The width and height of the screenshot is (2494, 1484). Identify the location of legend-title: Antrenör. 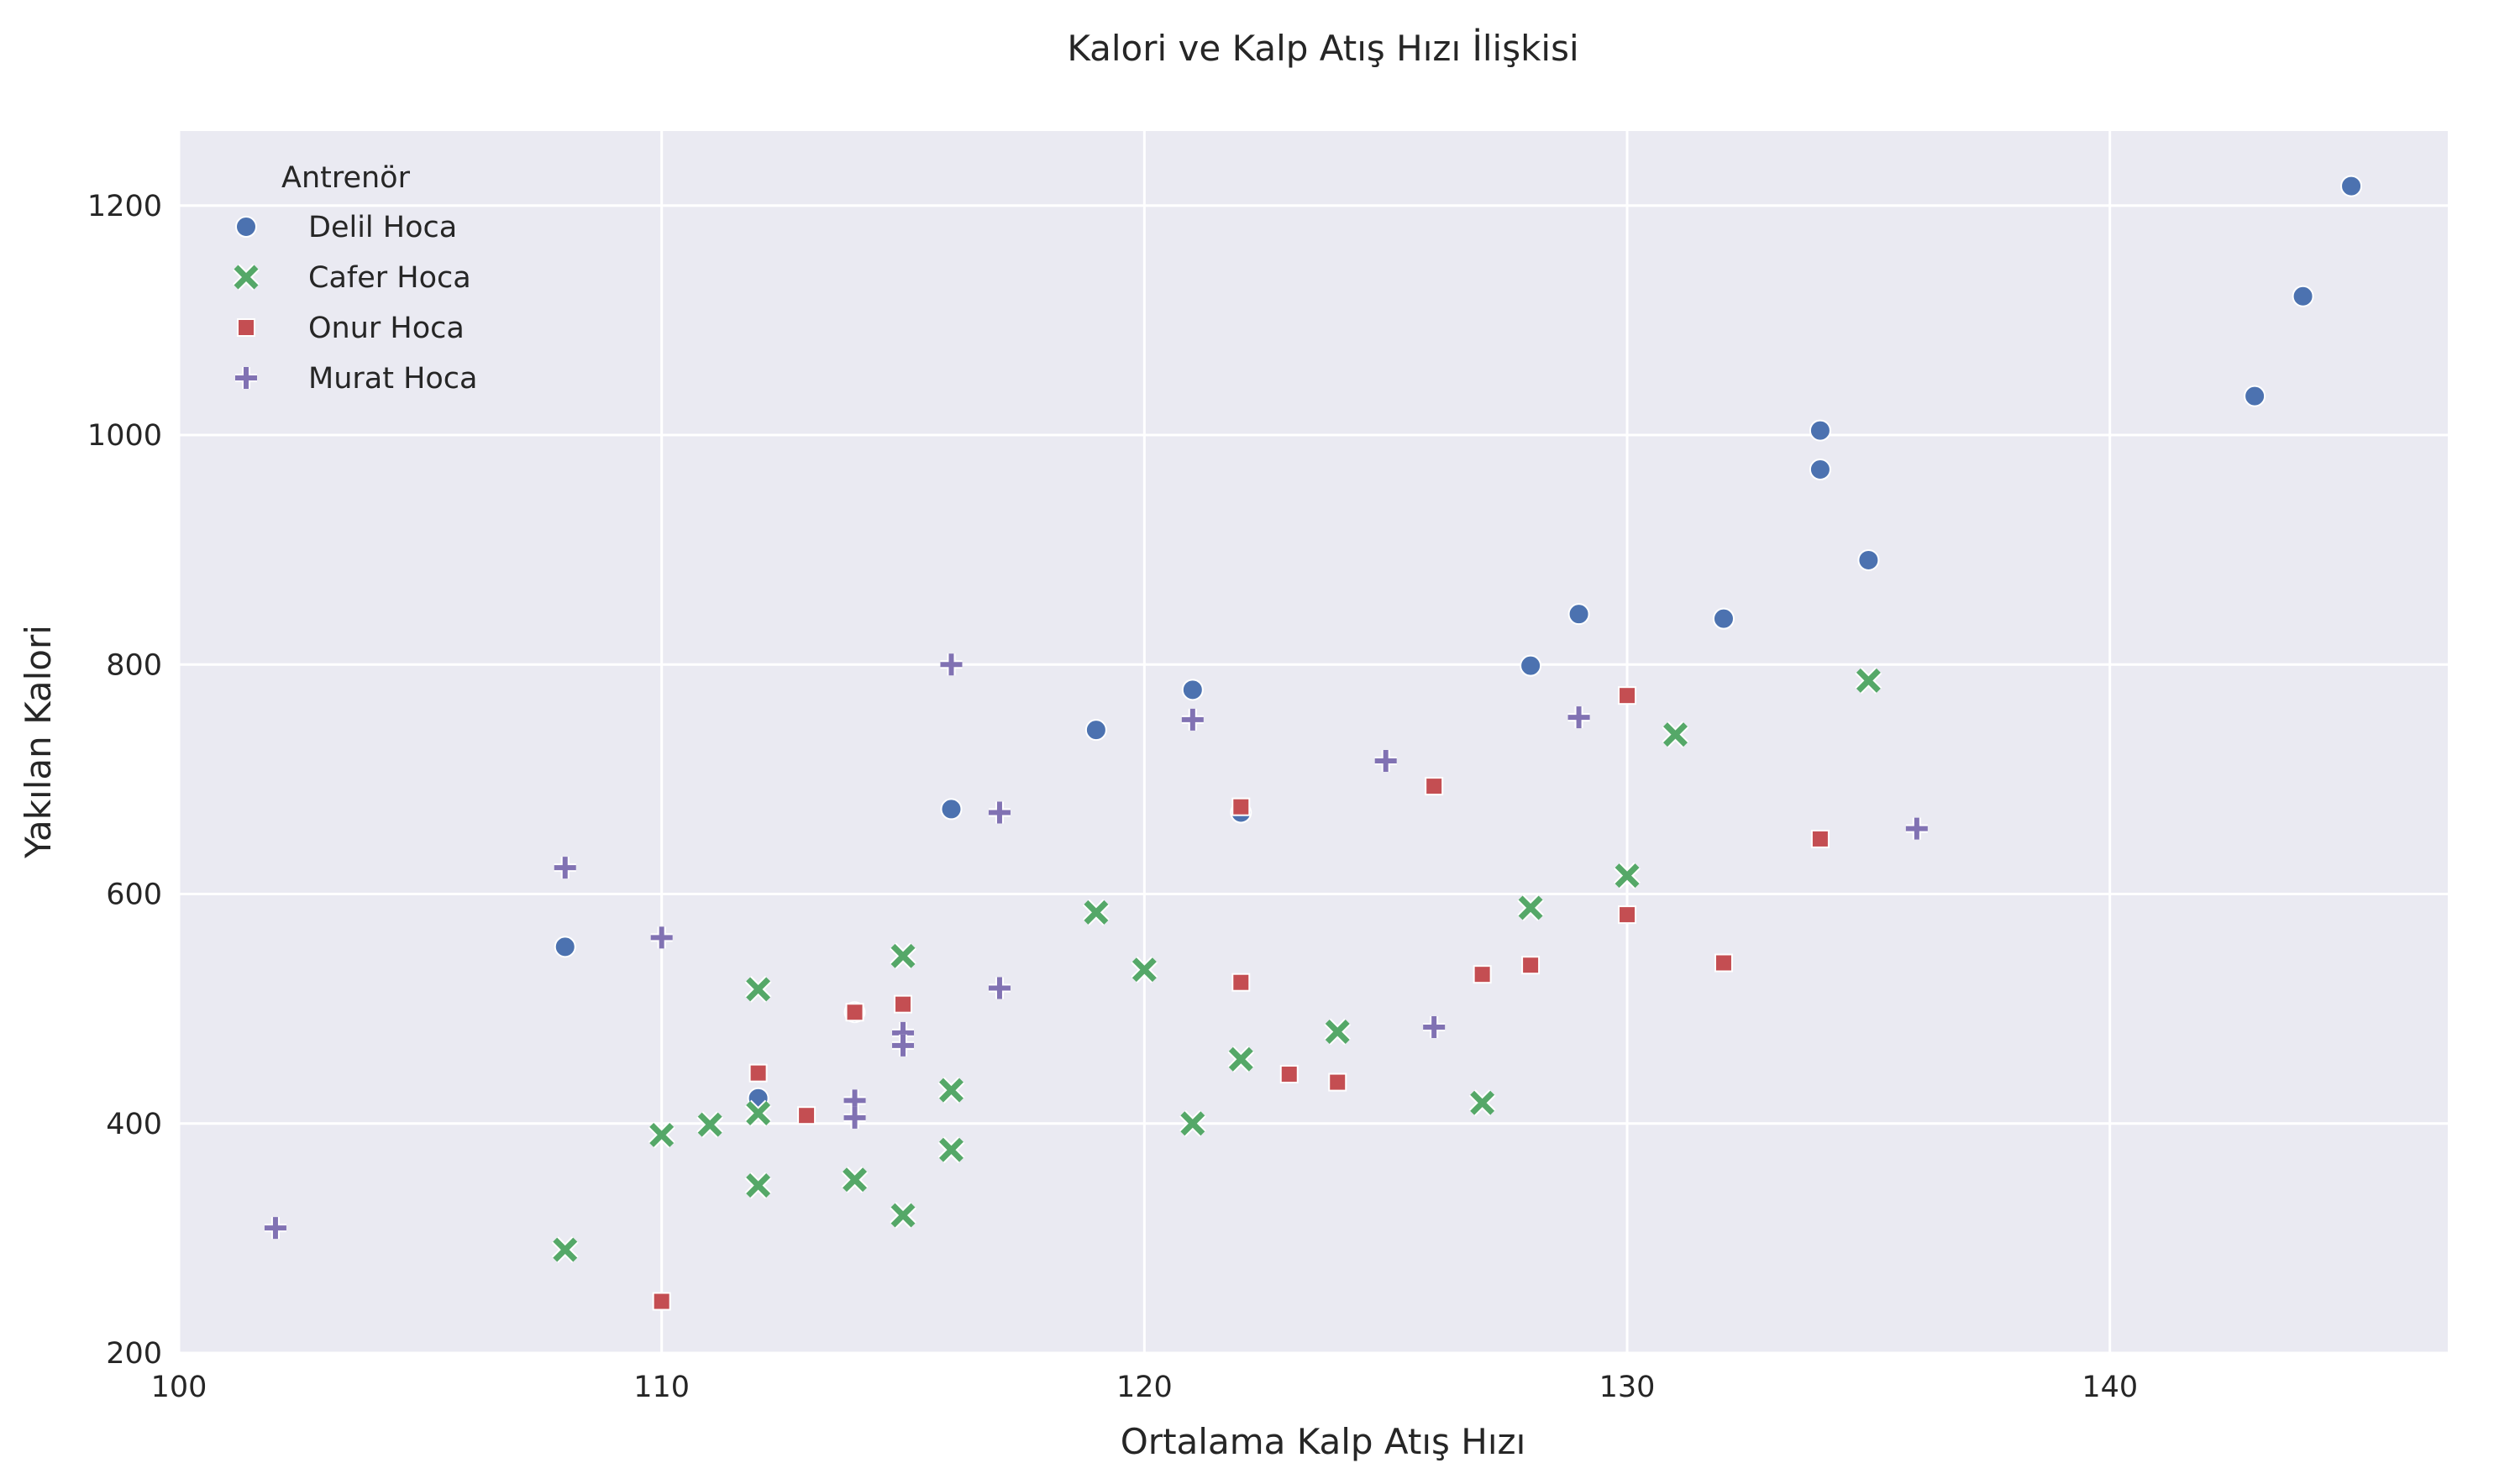
(346, 178).